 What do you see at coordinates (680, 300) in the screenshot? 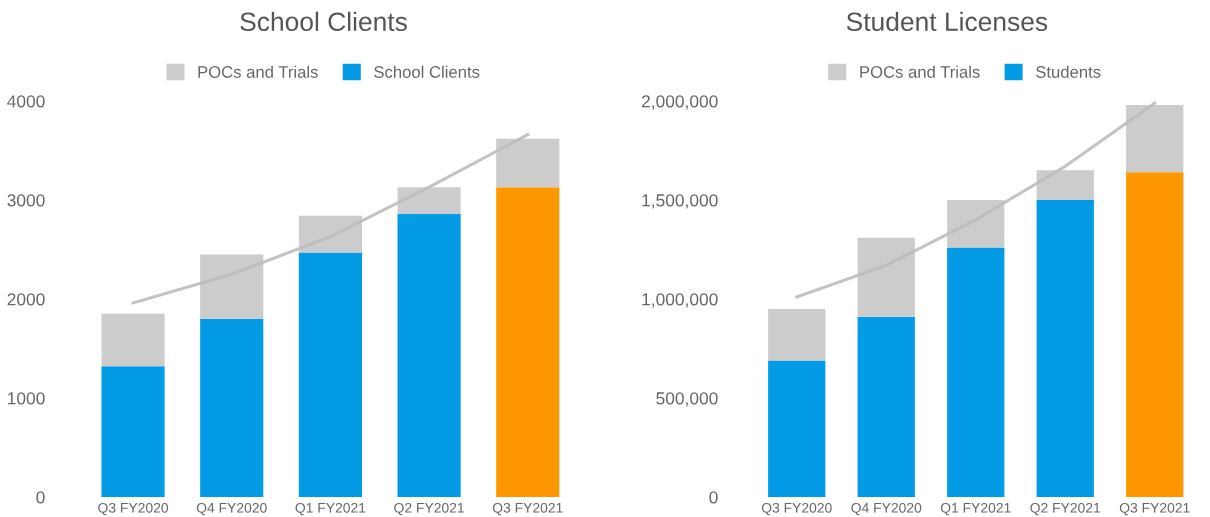
I see `y-tick-label: 1,000,000` at bounding box center [680, 300].